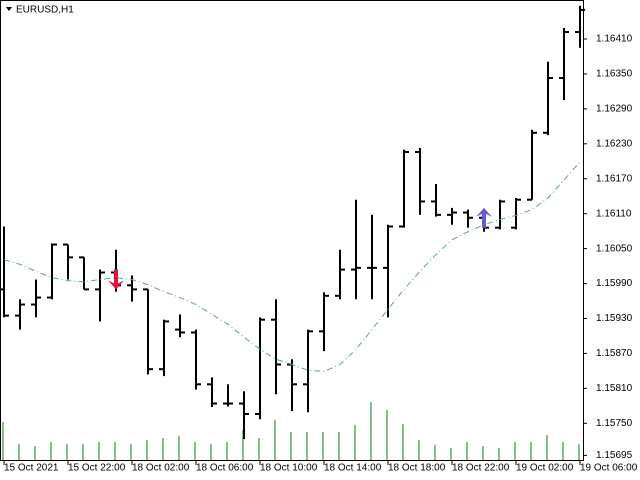  I want to click on x-tick-label: 15 Oct 2021, so click(31, 468).